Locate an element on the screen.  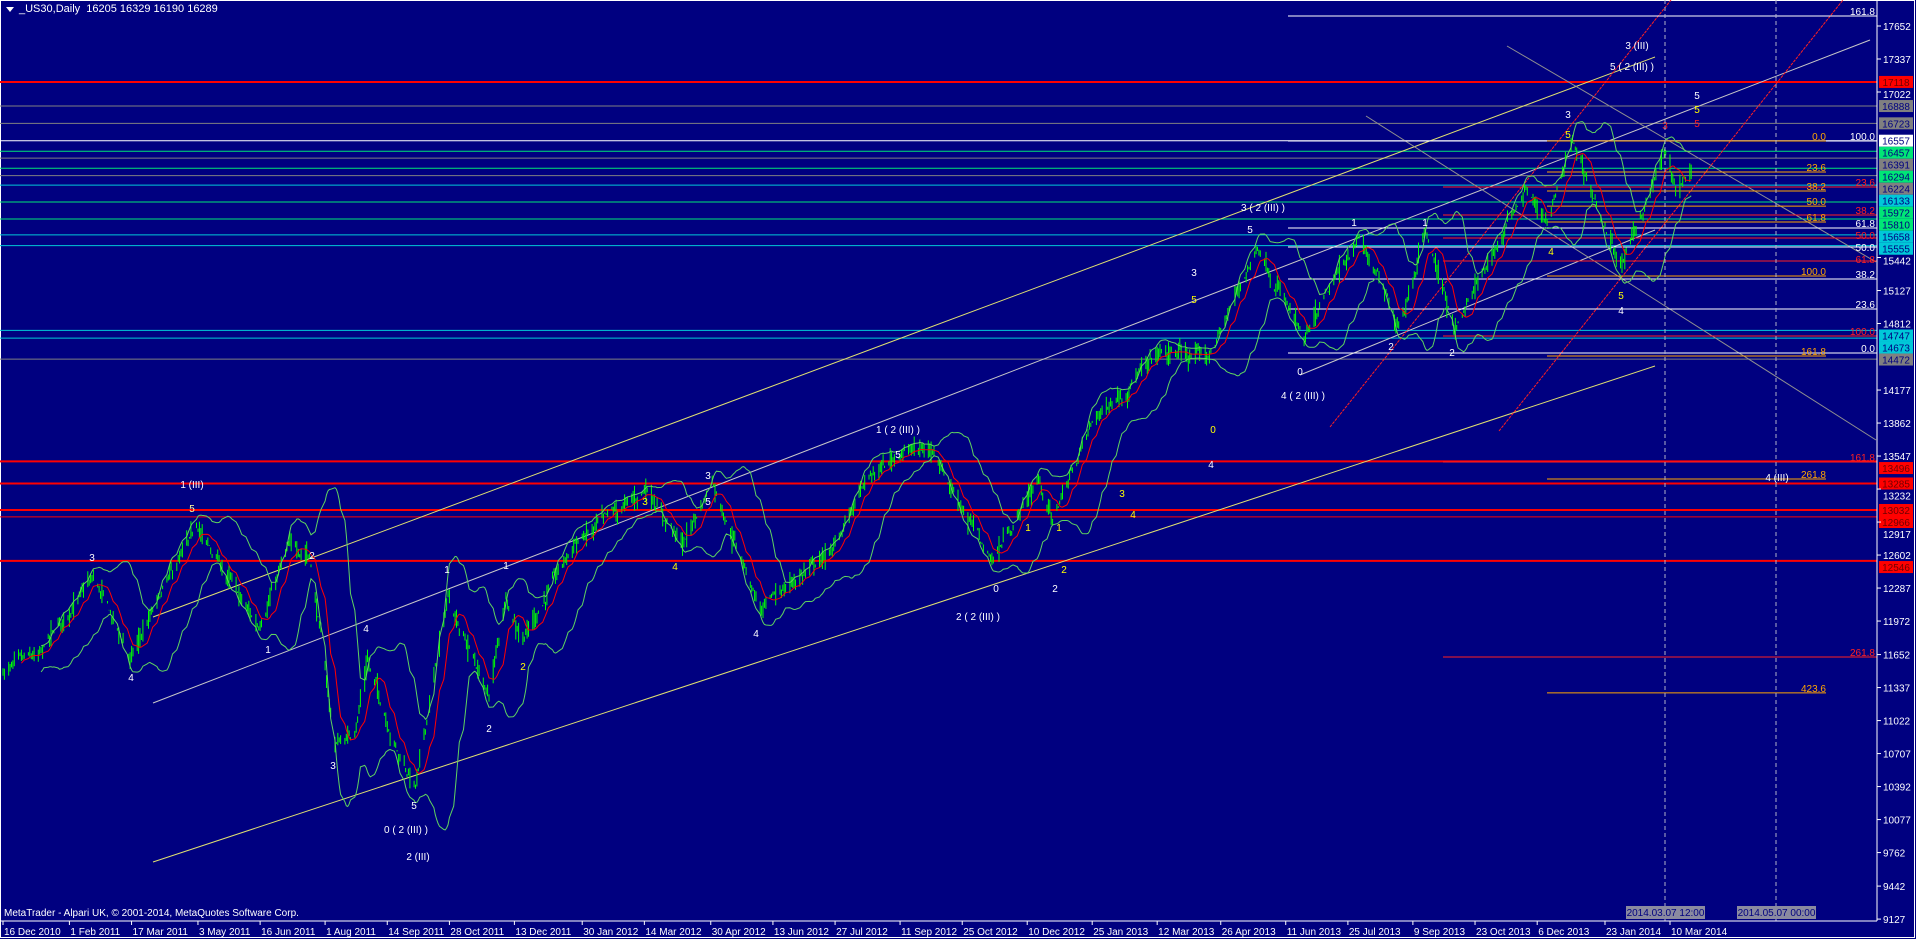
price-level-tag-text: 16133 is located at coordinates (1896, 202).